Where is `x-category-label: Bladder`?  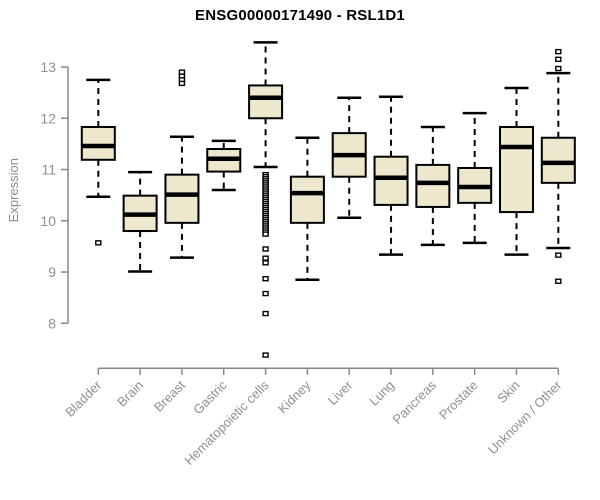 x-category-label: Bladder is located at coordinates (83, 398).